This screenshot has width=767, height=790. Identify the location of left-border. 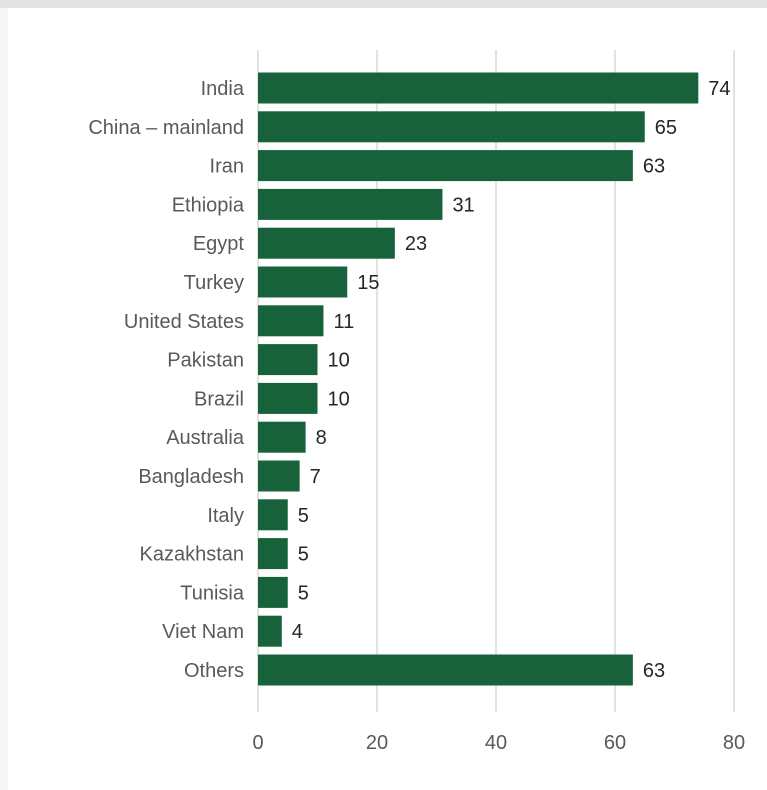
(4, 399).